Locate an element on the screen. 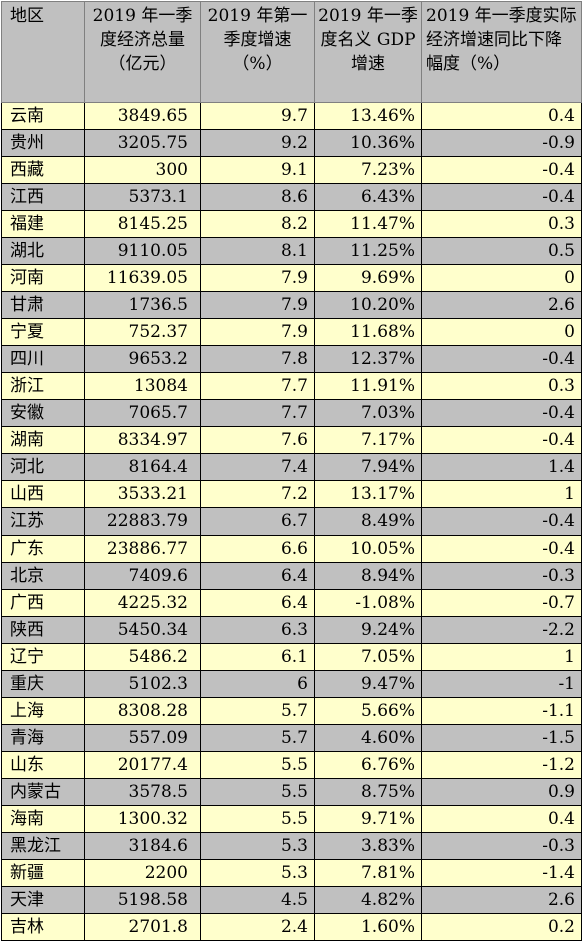  cell-gdp-total: 5450.34 is located at coordinates (142, 629).